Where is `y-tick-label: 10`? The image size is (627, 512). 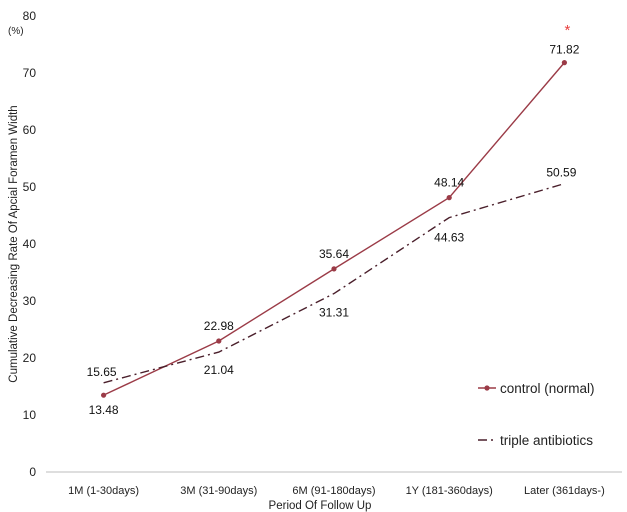
y-tick-label: 10 is located at coordinates (30, 415).